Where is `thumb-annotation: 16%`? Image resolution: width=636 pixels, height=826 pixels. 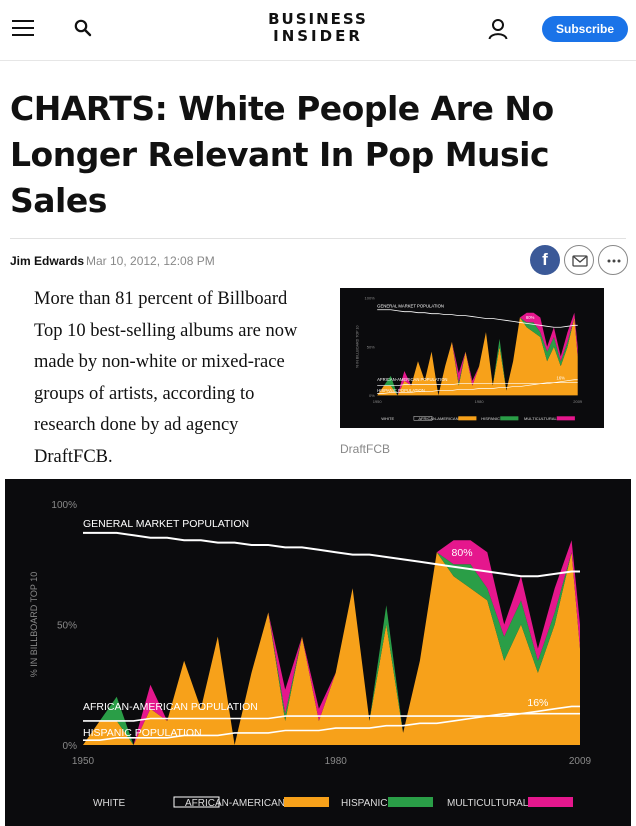
thumb-annotation: 16% is located at coordinates (560, 378).